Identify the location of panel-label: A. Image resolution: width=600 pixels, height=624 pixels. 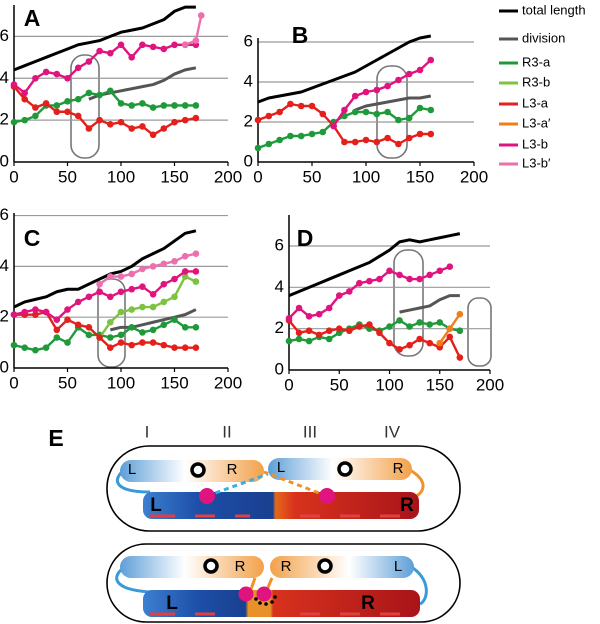
(32, 18).